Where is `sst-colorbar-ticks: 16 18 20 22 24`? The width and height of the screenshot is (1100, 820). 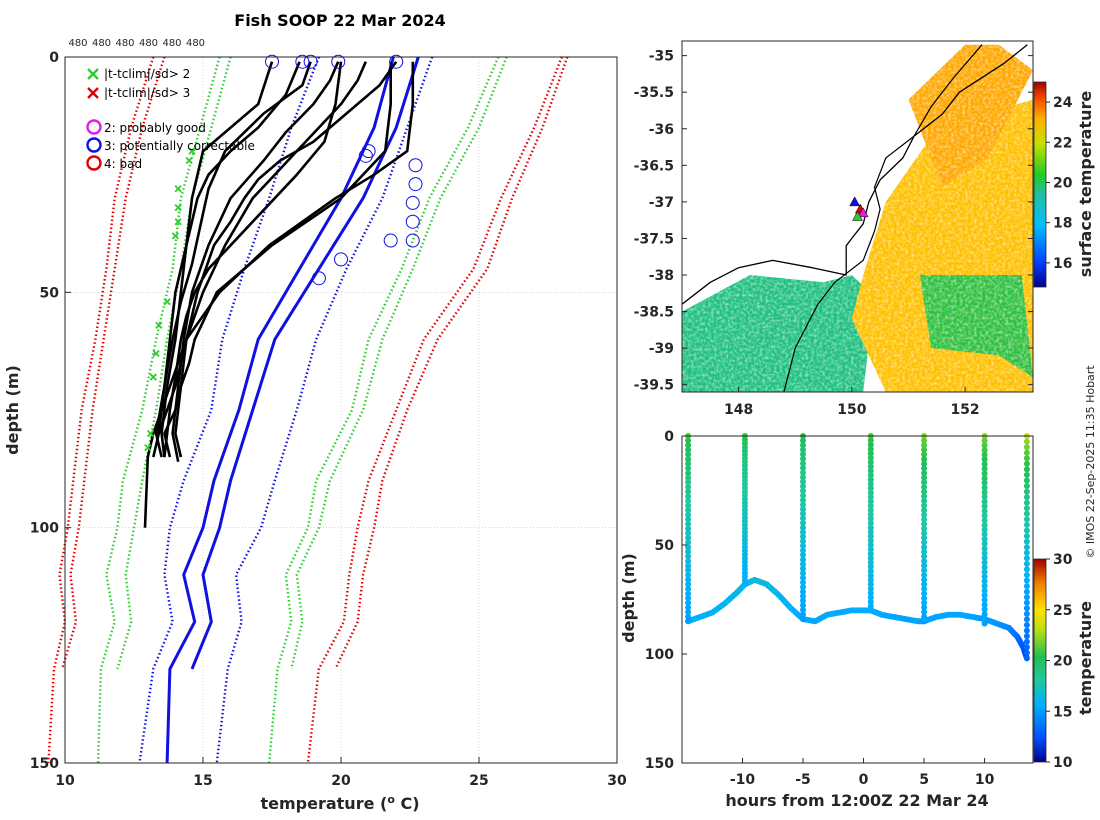
sst-colorbar-ticks: 16 18 20 22 24 is located at coordinates (1059, 183).